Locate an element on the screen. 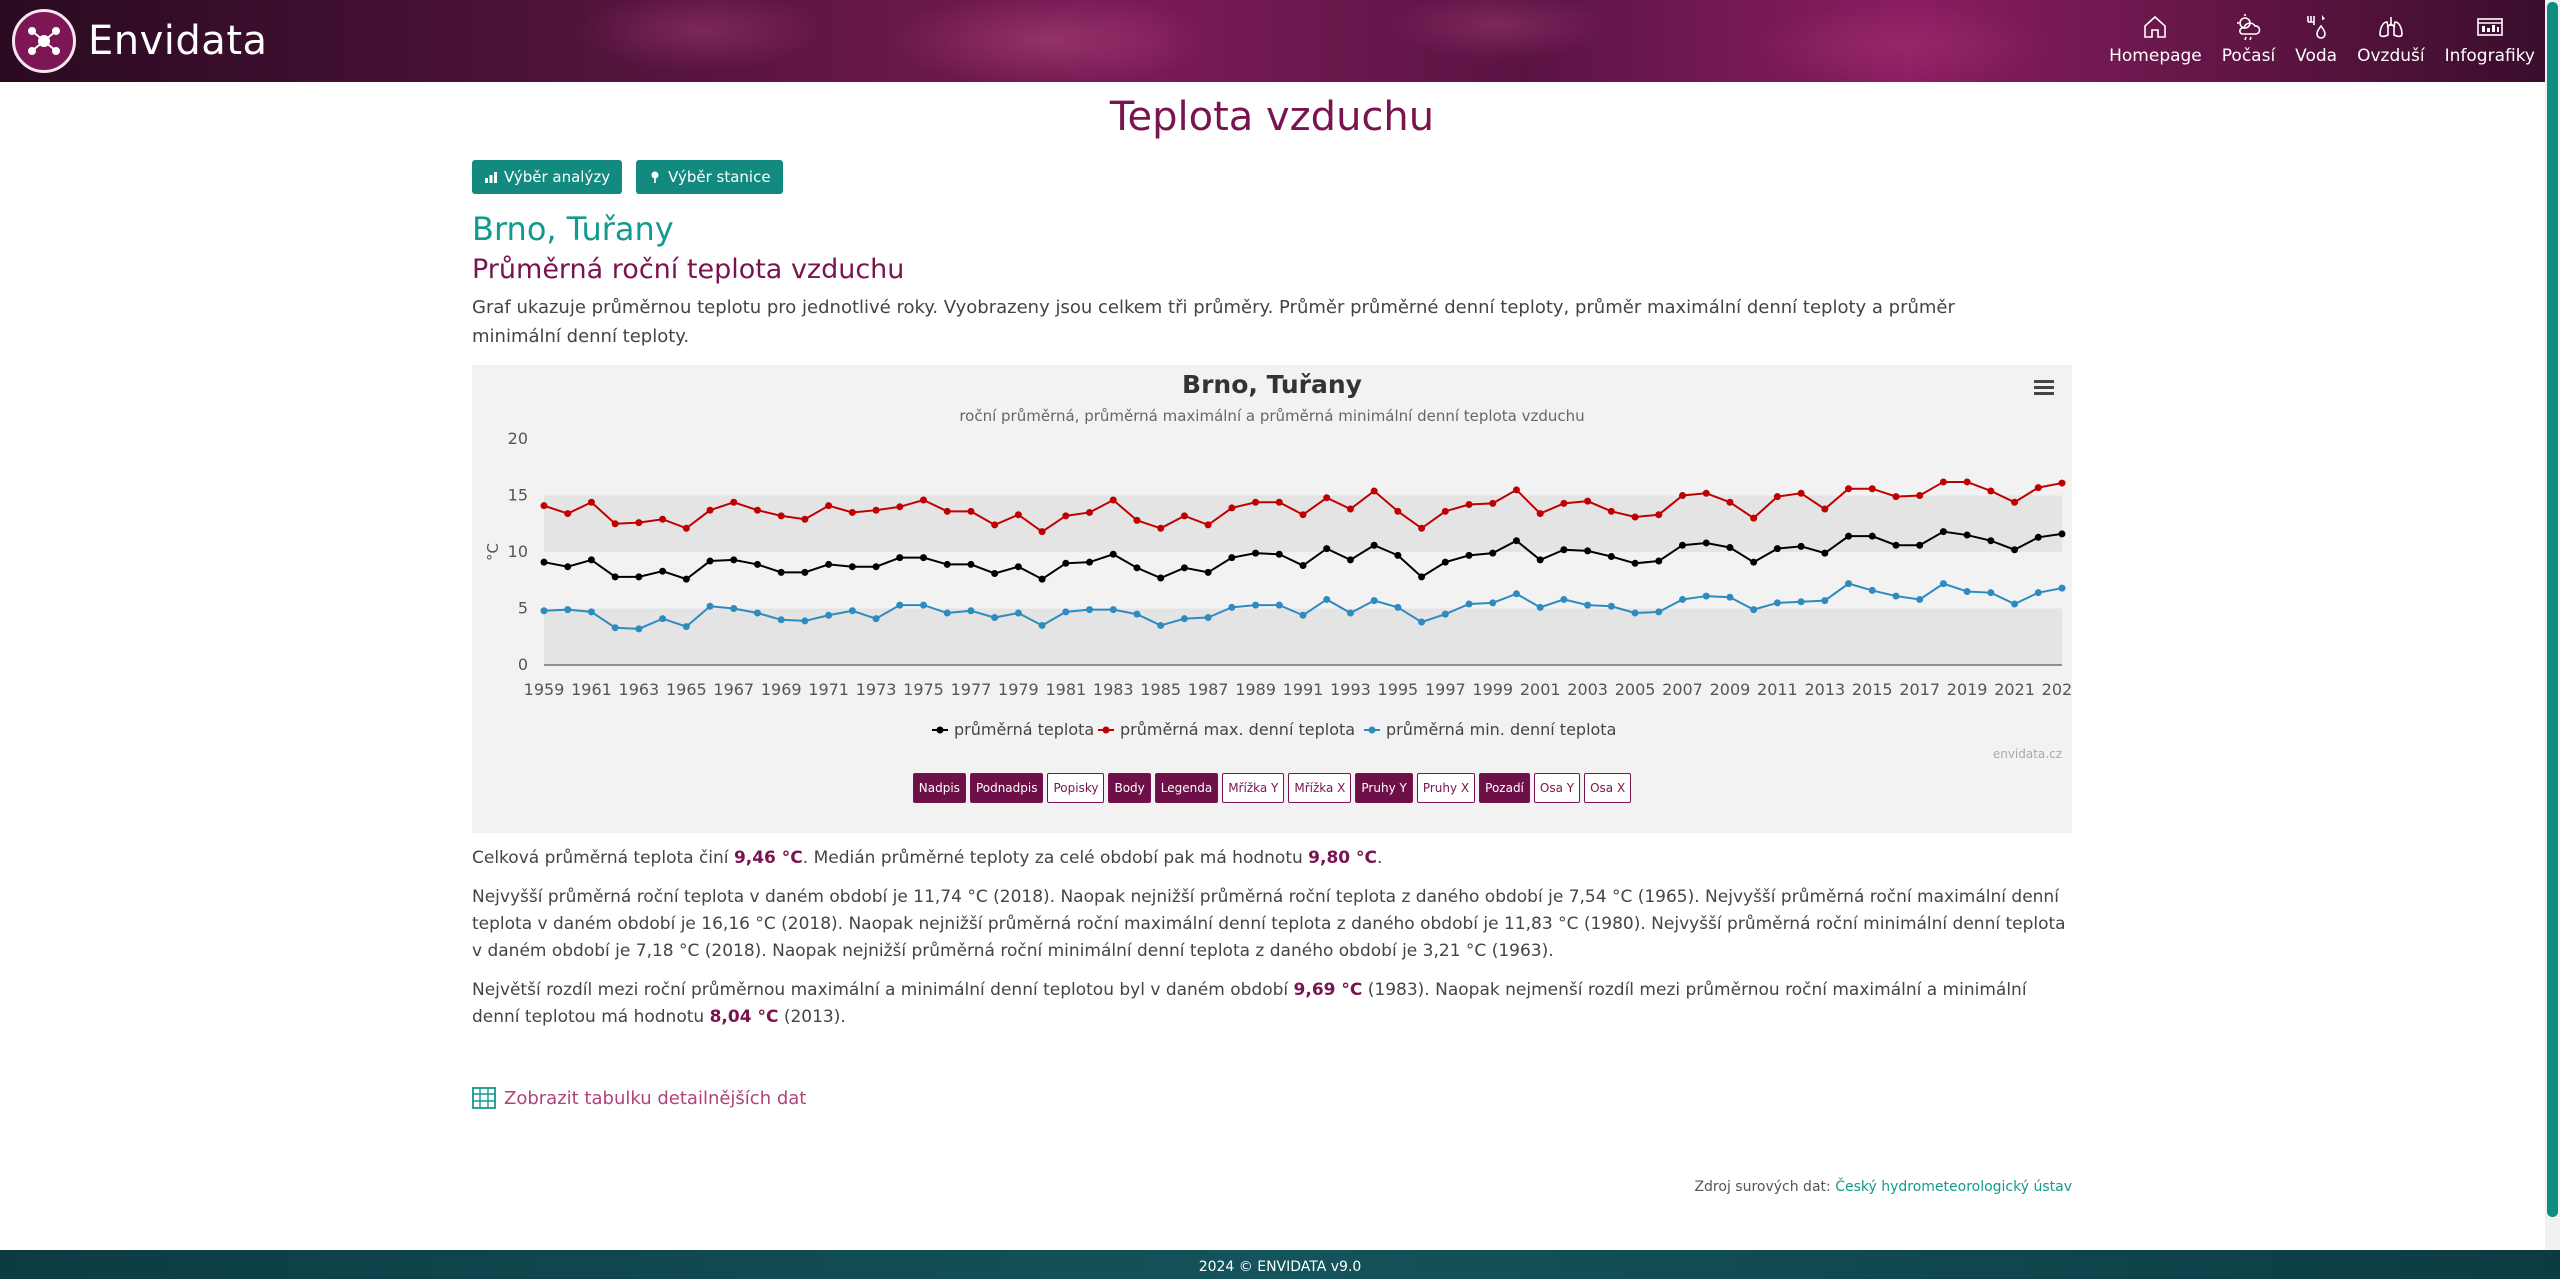 The width and height of the screenshot is (2560, 1279). nav-infografiky: Infografiky is located at coordinates (2490, 39).